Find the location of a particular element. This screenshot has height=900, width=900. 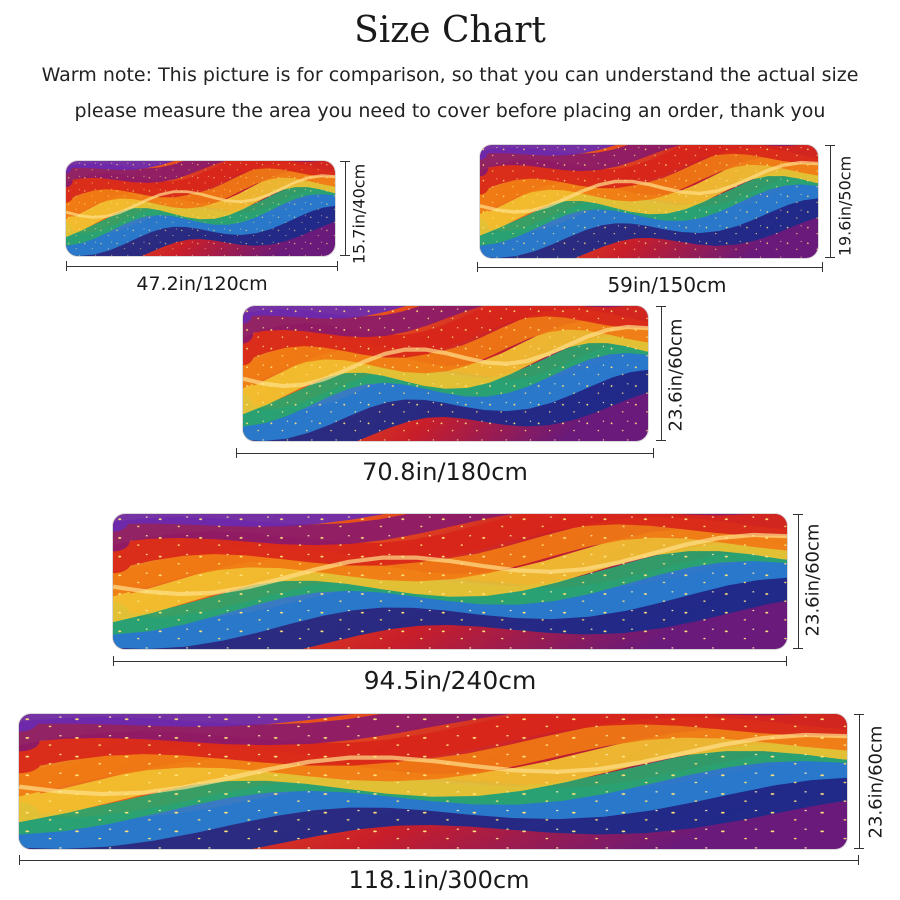

width-label-4: 94.5in/240cm is located at coordinates (450, 680).